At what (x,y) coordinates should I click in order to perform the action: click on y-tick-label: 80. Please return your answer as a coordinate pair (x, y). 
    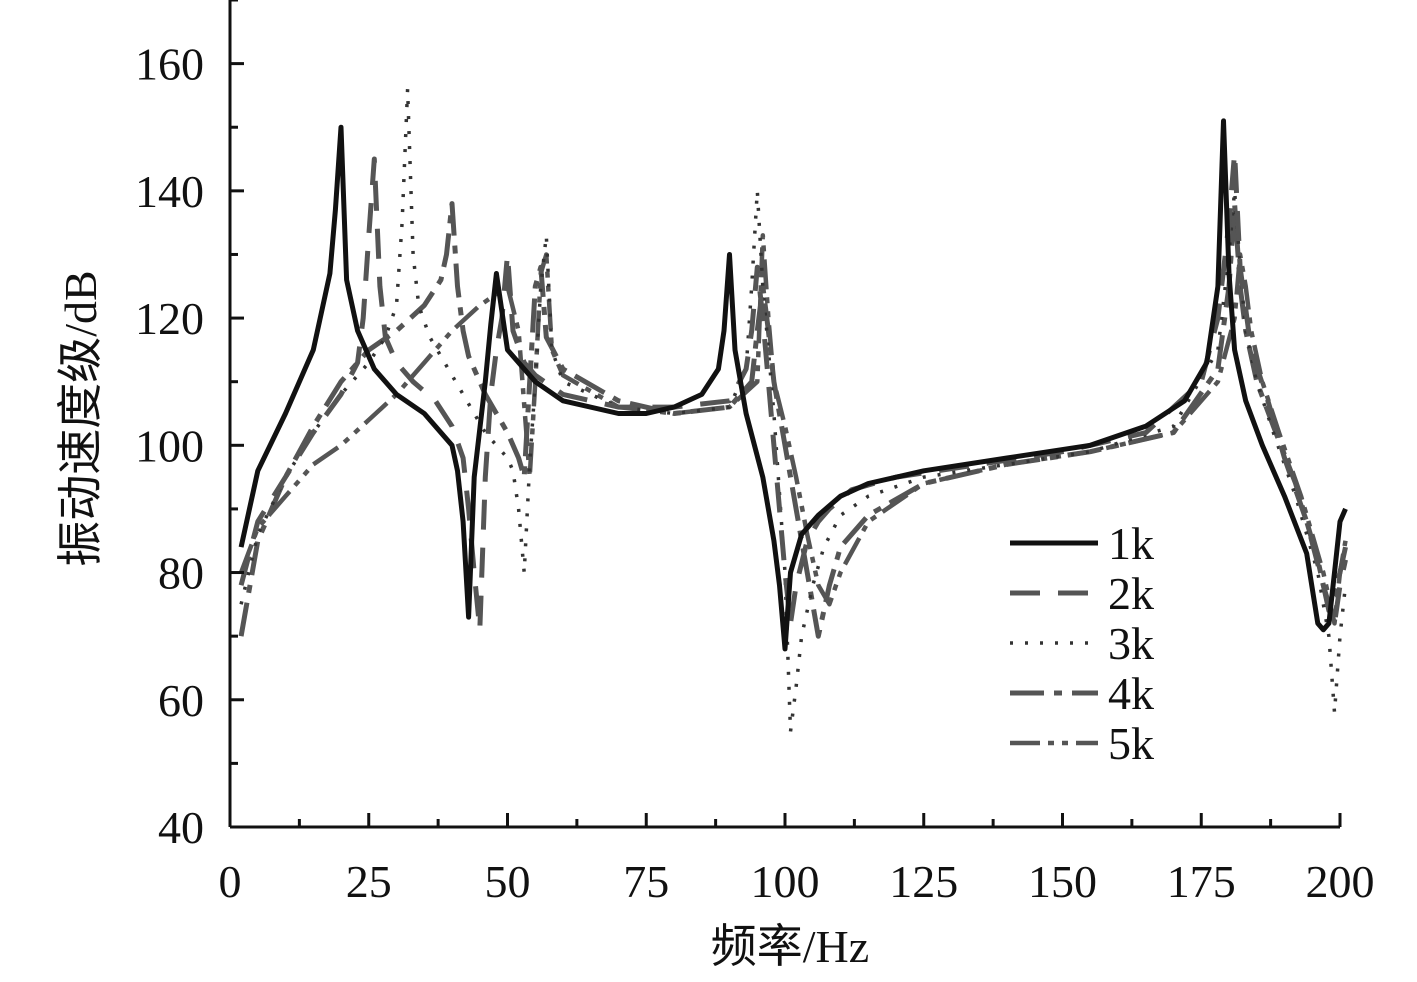
    Looking at the image, I should click on (181, 573).